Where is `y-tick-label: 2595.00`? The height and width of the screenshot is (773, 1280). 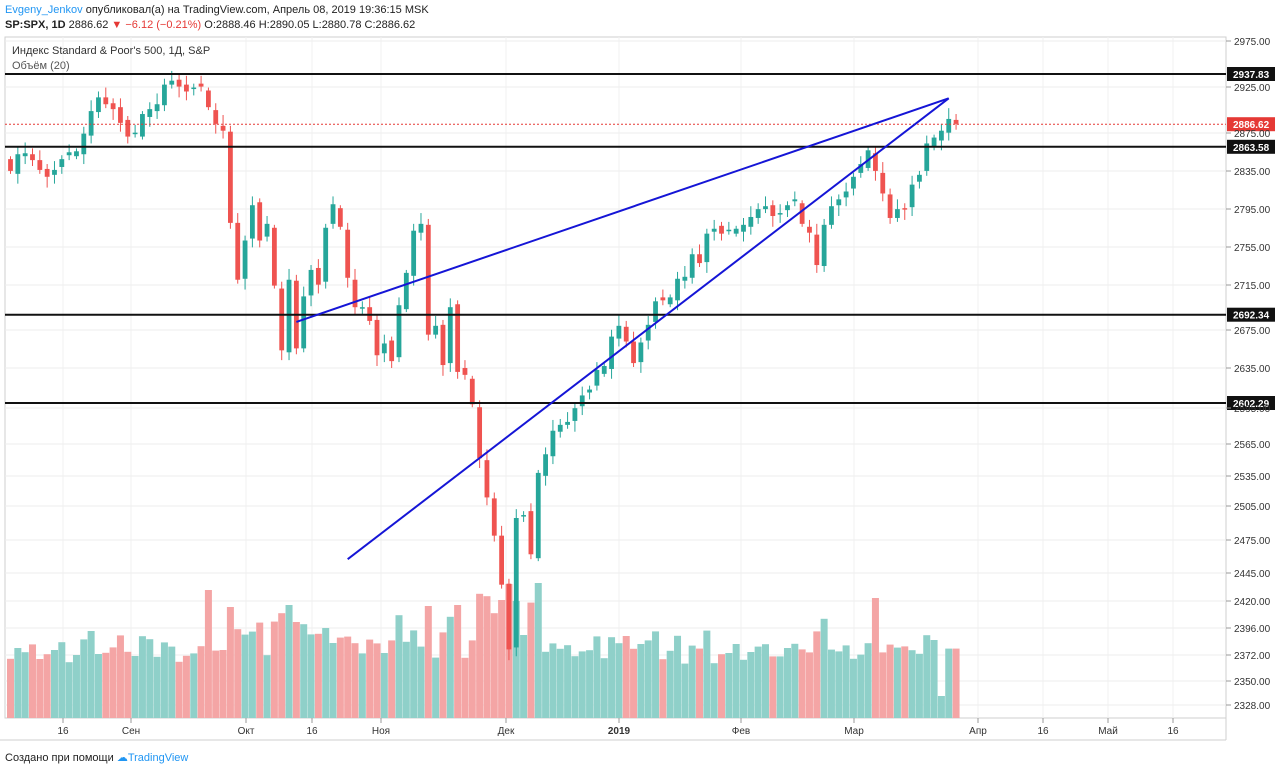 y-tick-label: 2595.00 is located at coordinates (1252, 409).